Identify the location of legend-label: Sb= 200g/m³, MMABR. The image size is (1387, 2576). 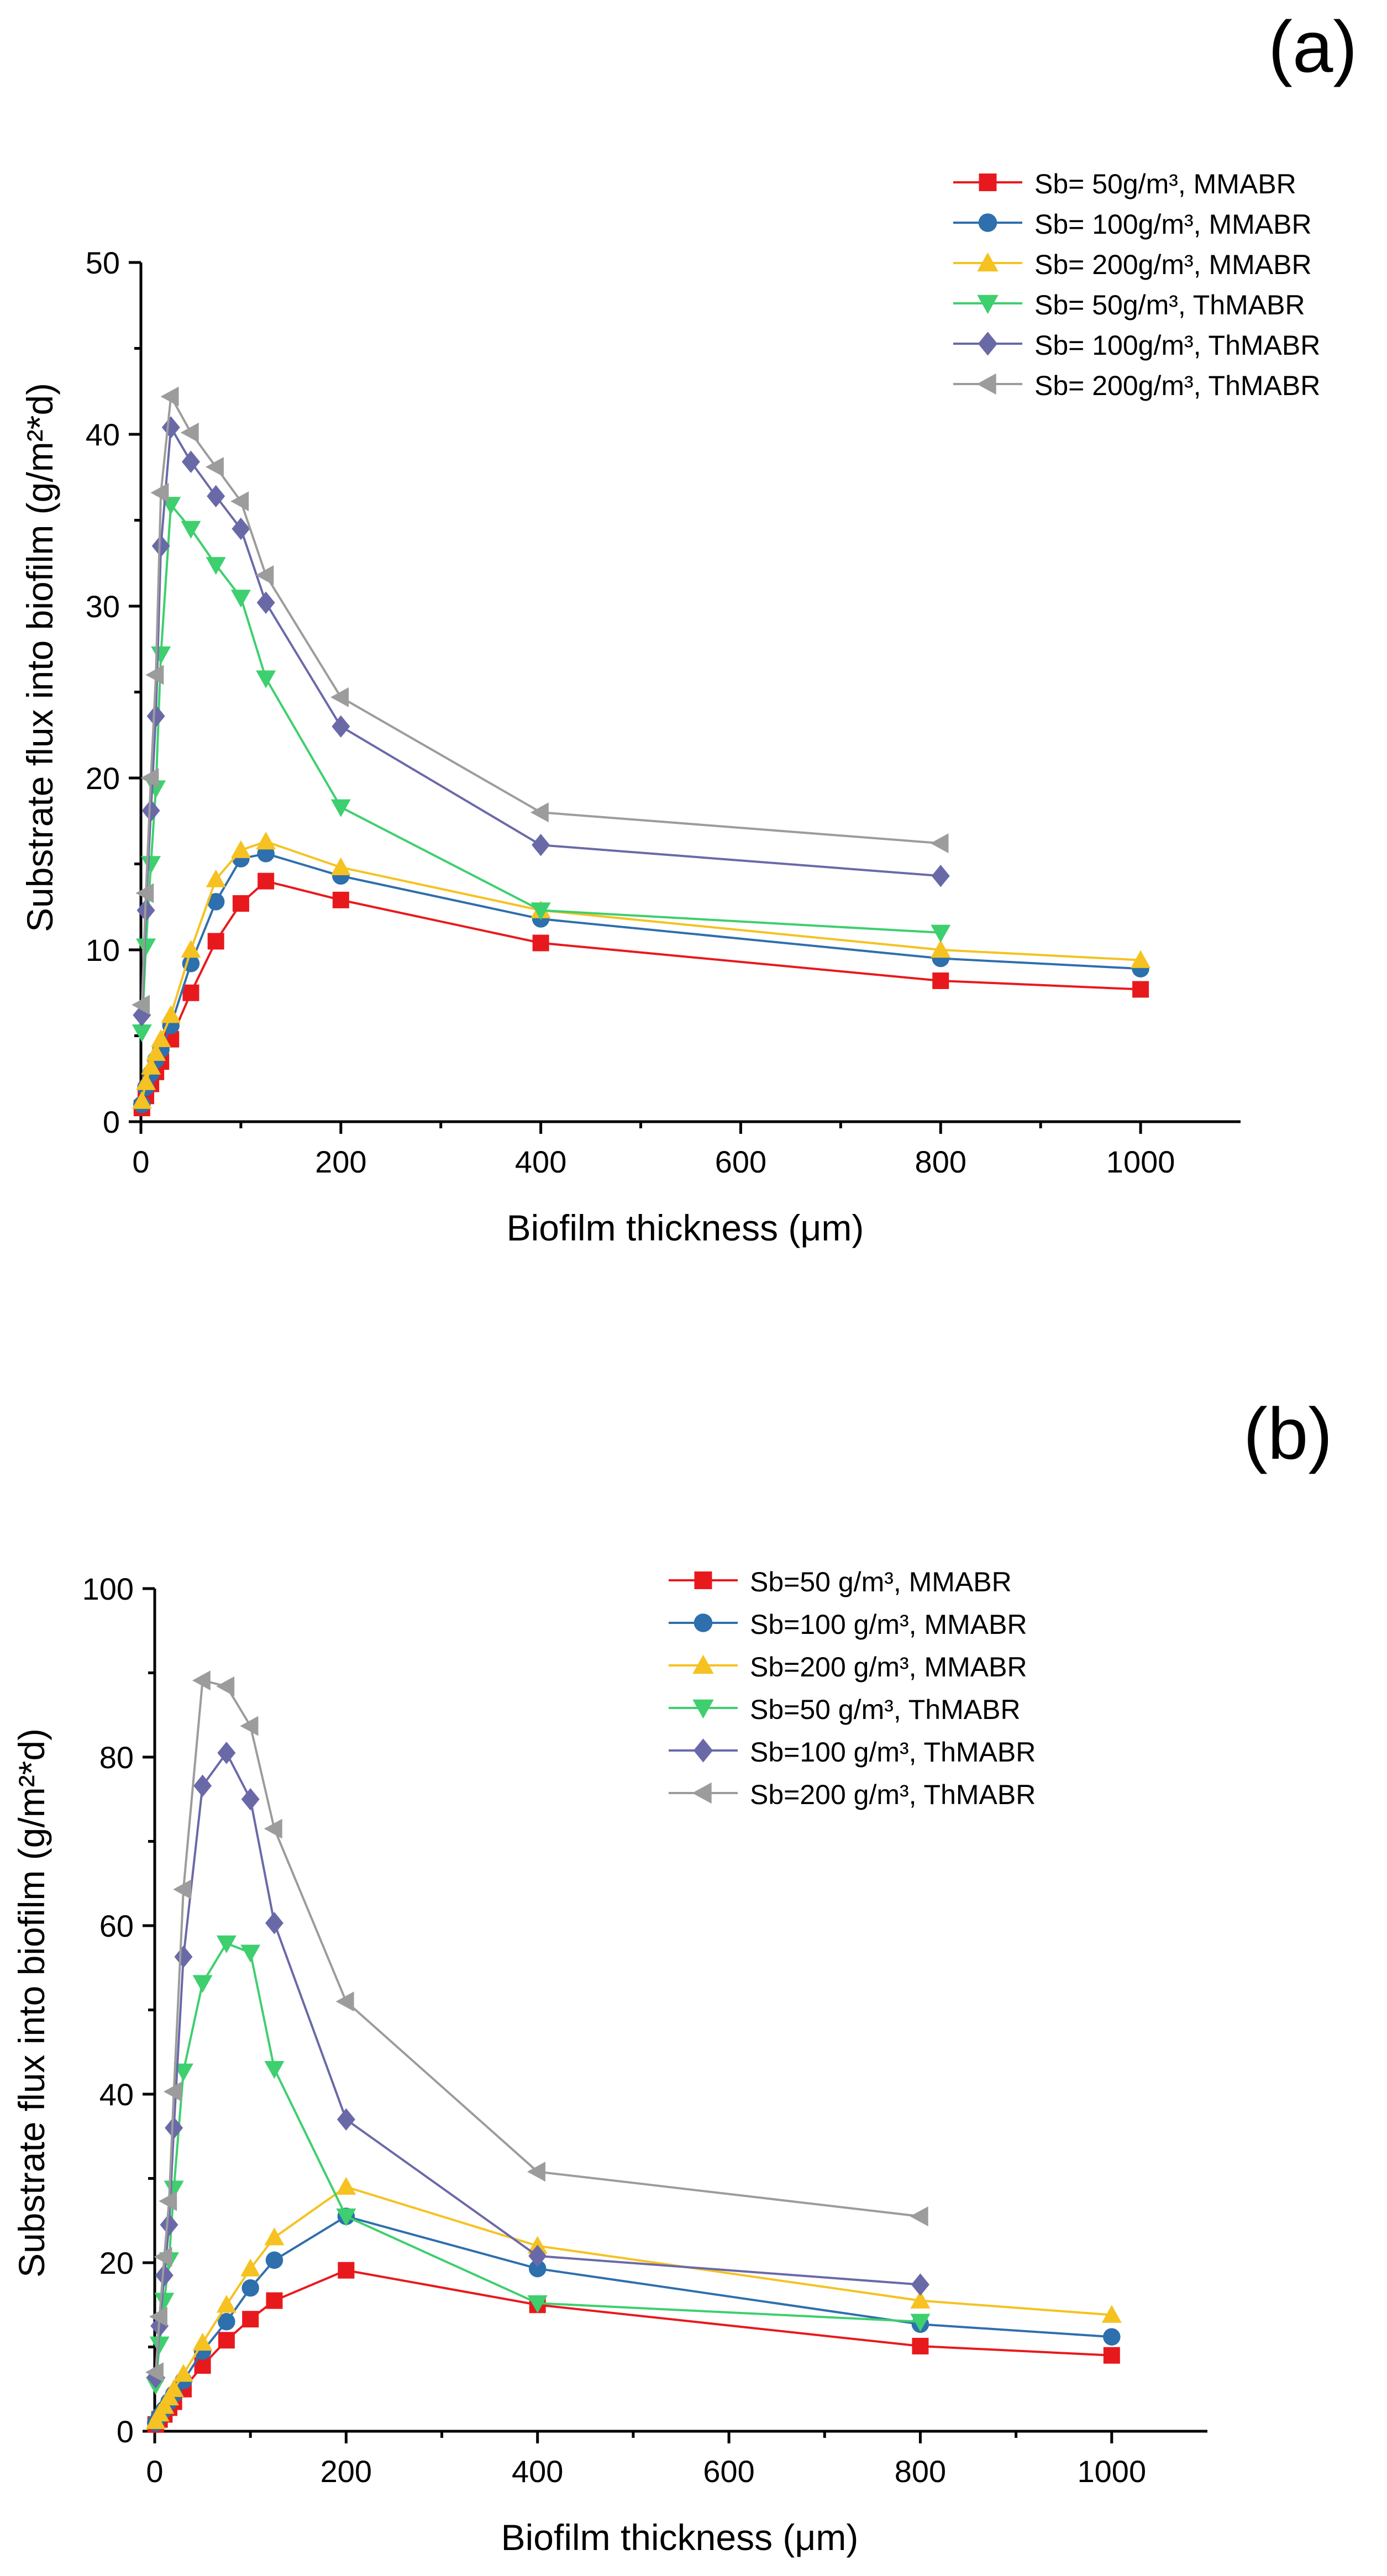
(1173, 264).